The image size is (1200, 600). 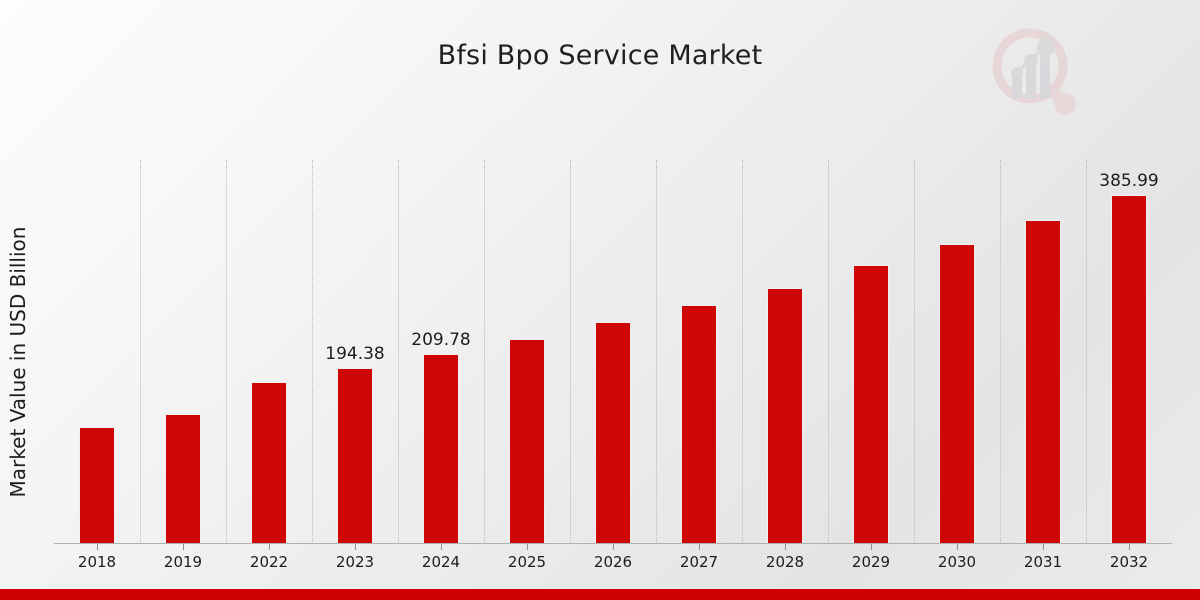 I want to click on x-axis-tick-label-2028: 2028, so click(x=785, y=562).